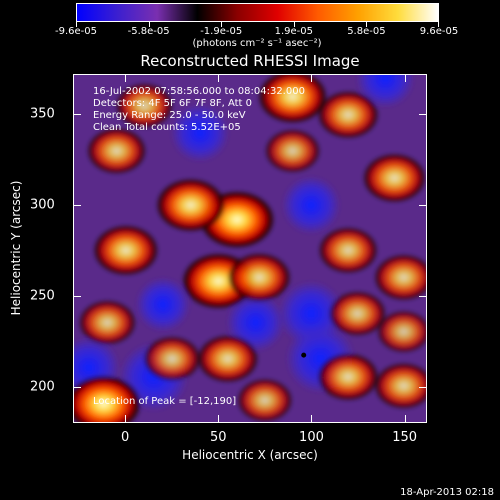 This screenshot has height=500, width=500. What do you see at coordinates (199, 91) in the screenshot?
I see `info-time: 16-Jul-2002 07:58:56.000 to 08:04:32.000` at bounding box center [199, 91].